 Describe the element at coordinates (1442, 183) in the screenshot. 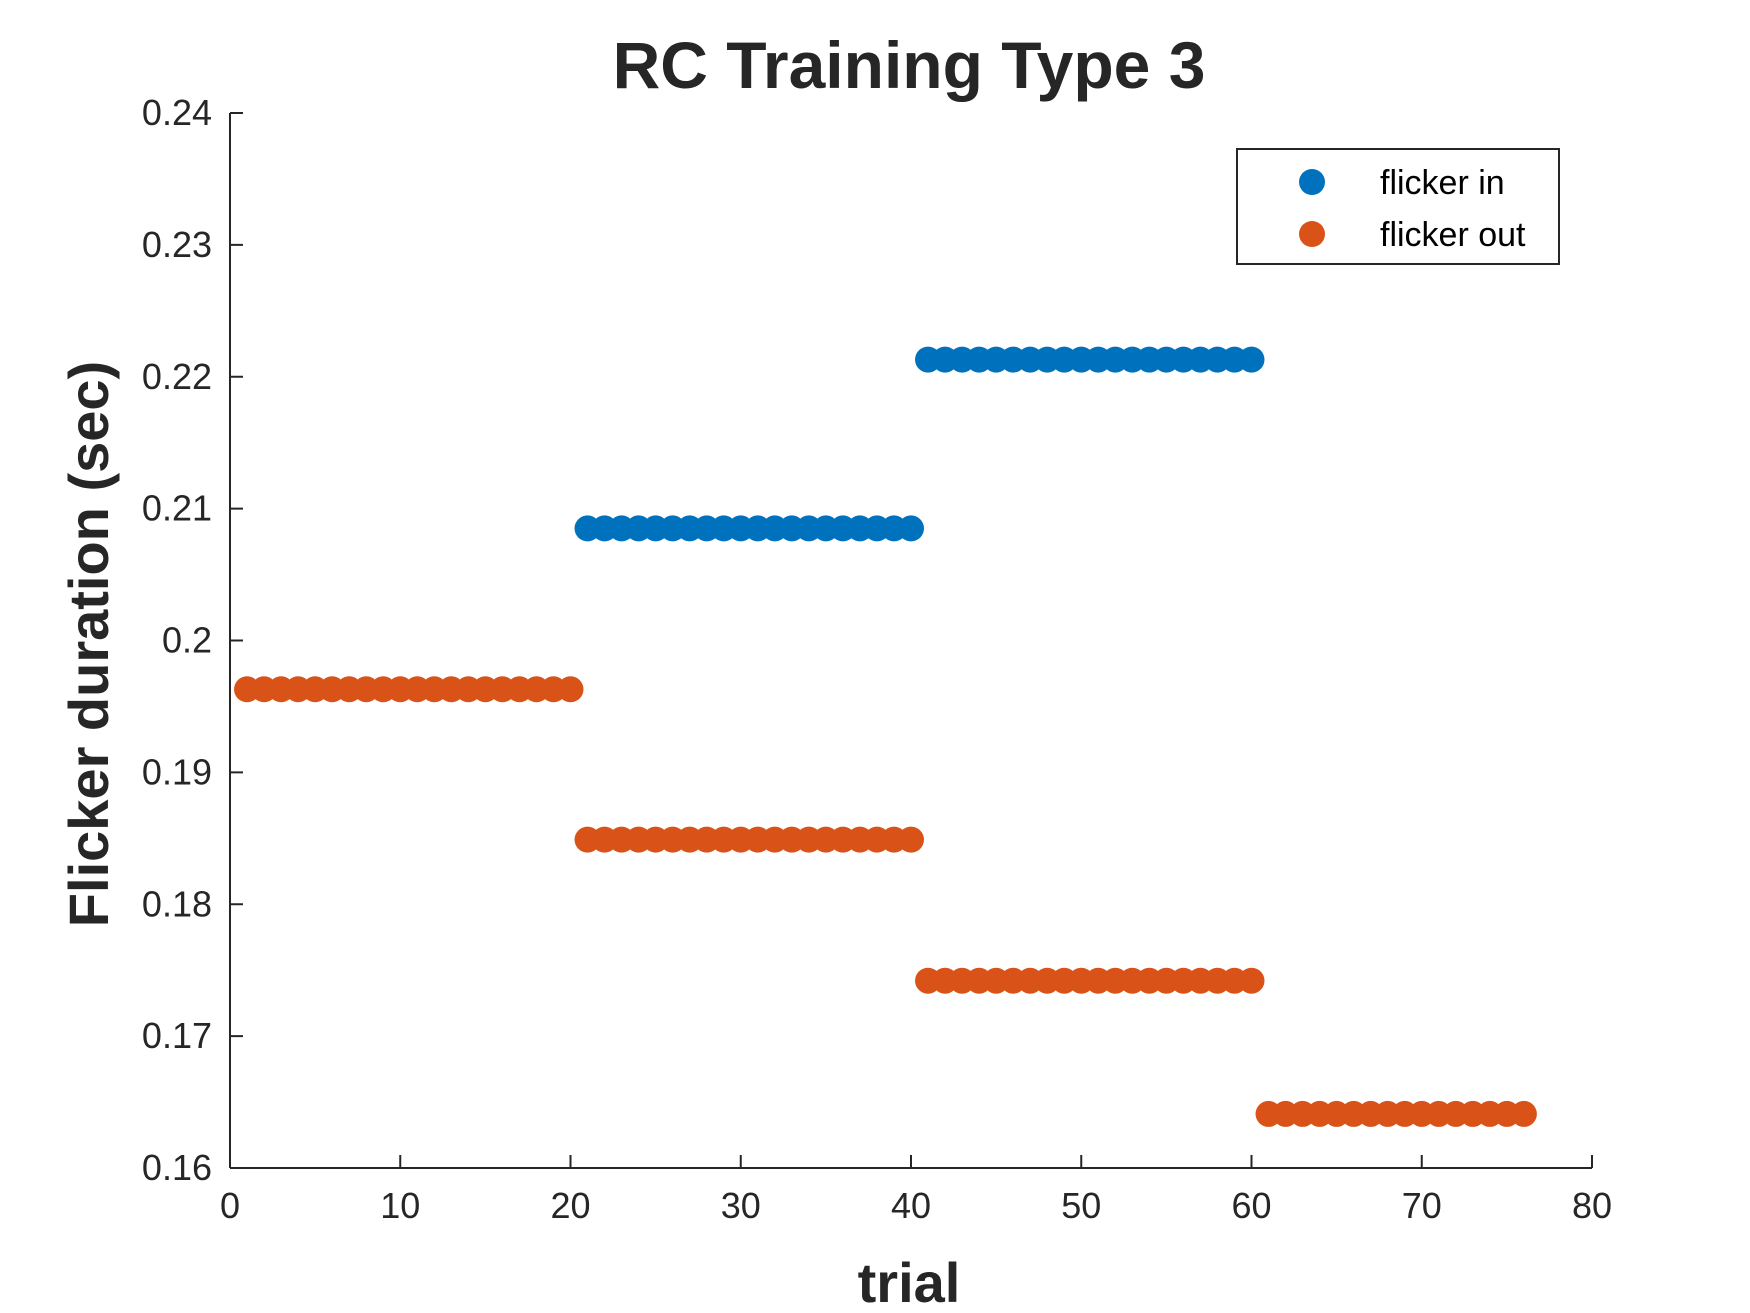

I see `legend-label: flicker in` at that location.